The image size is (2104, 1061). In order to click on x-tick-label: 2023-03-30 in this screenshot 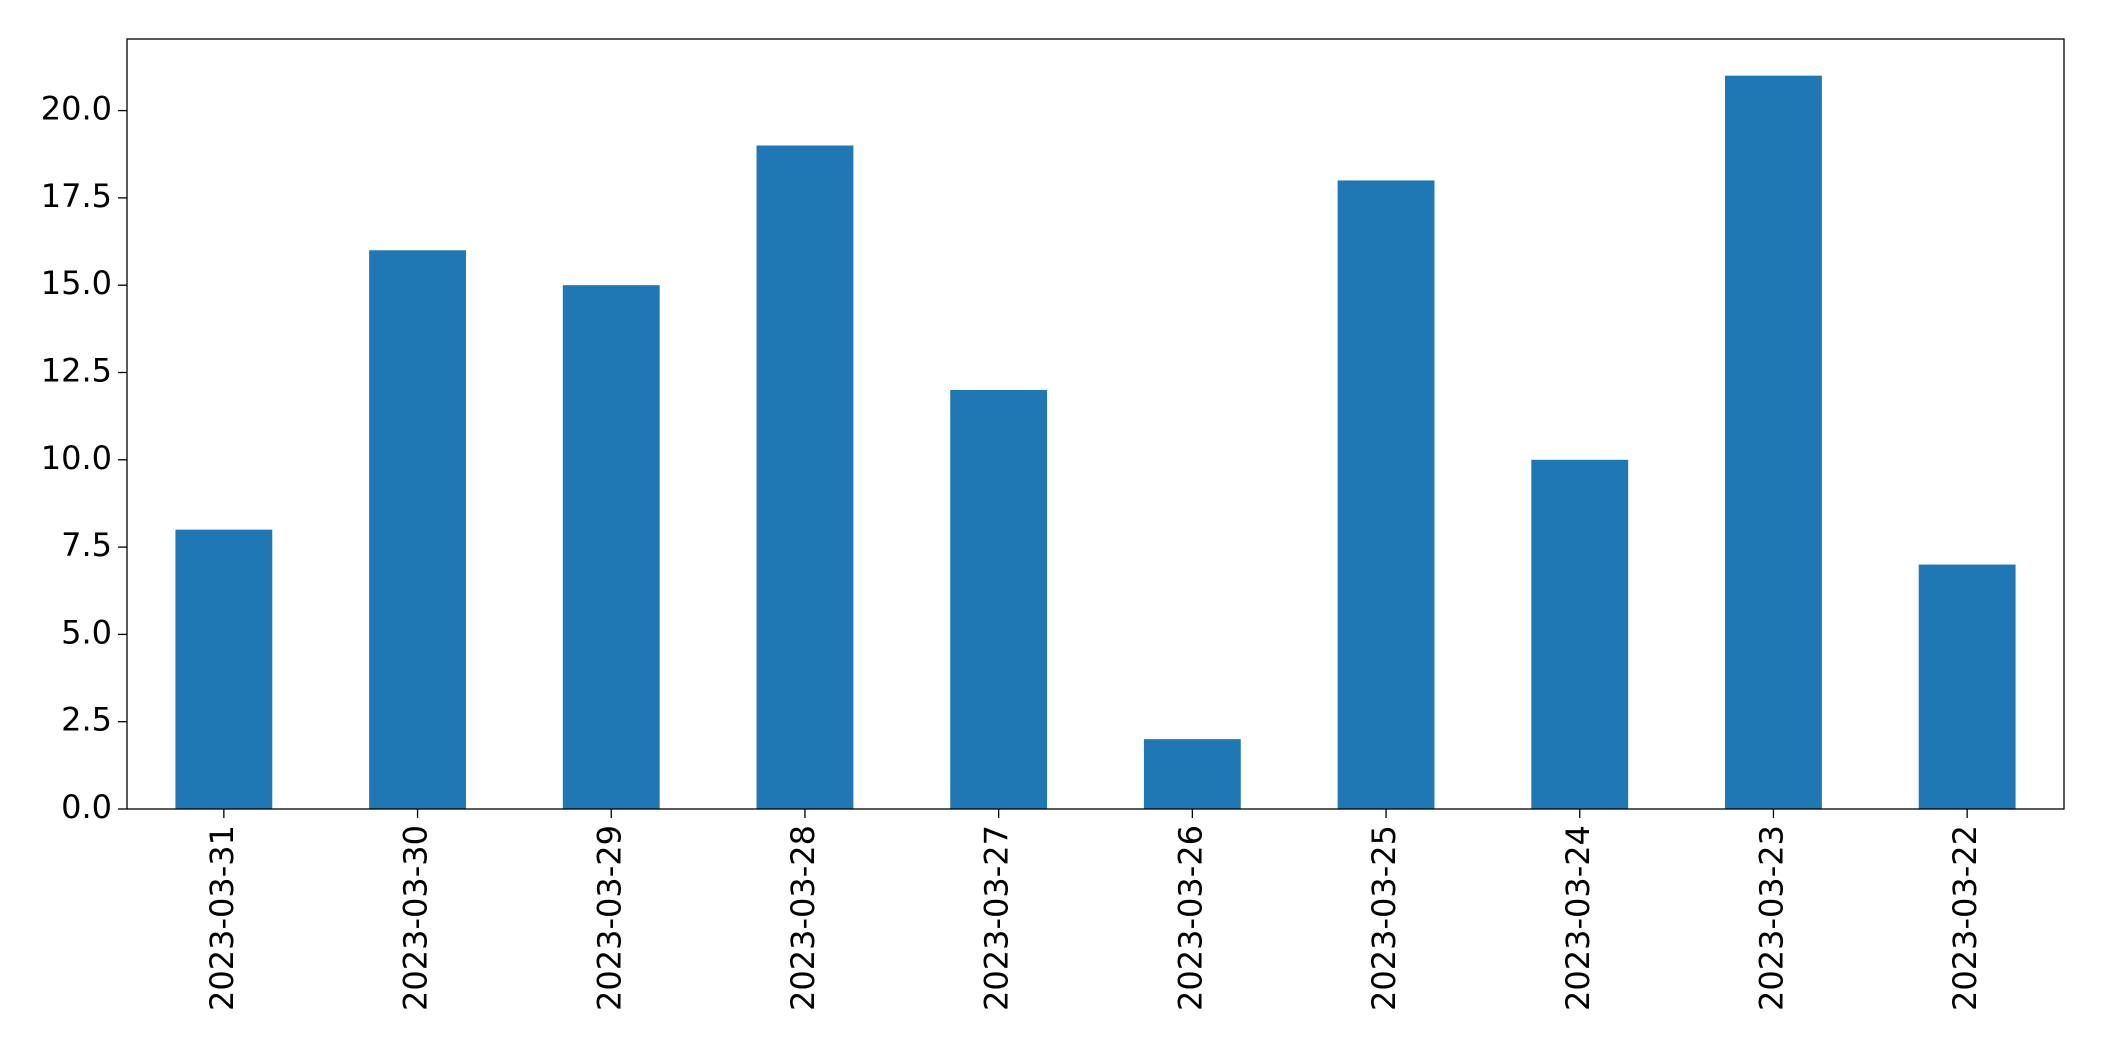, I will do `click(416, 918)`.